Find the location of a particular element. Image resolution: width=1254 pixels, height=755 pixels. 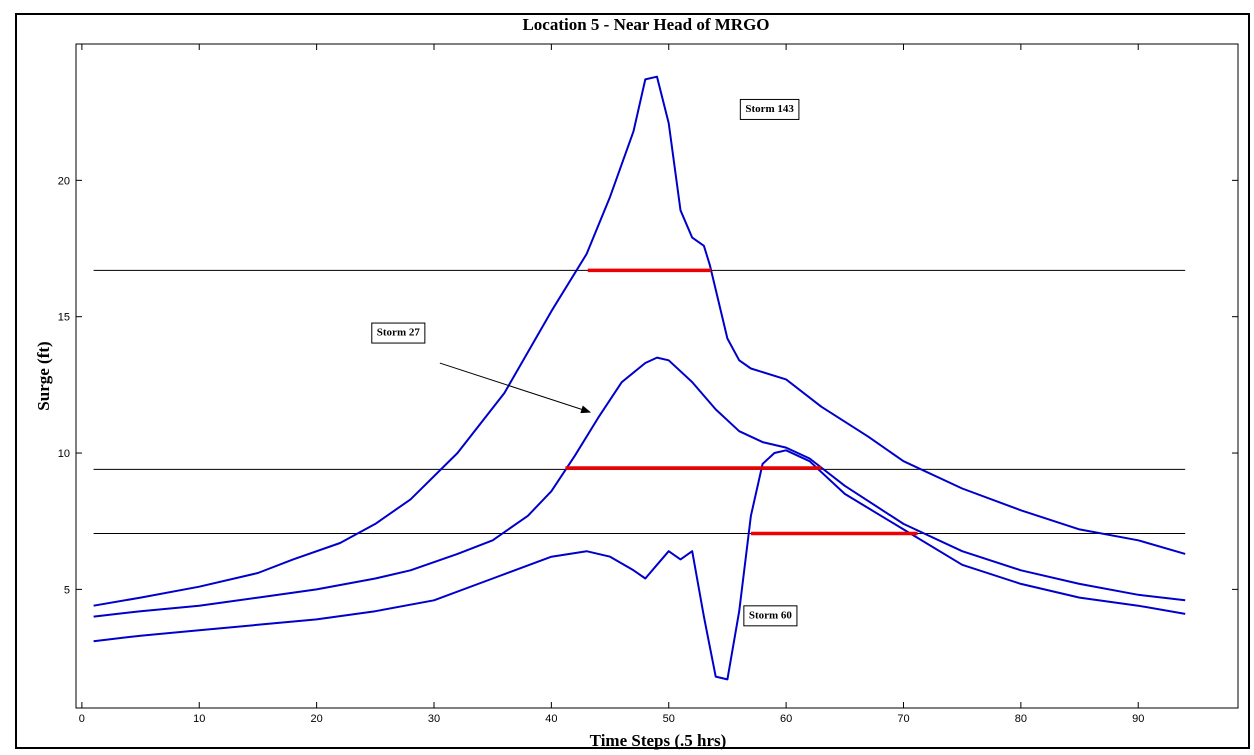

x-tick-label: 30 is located at coordinates (434, 719).